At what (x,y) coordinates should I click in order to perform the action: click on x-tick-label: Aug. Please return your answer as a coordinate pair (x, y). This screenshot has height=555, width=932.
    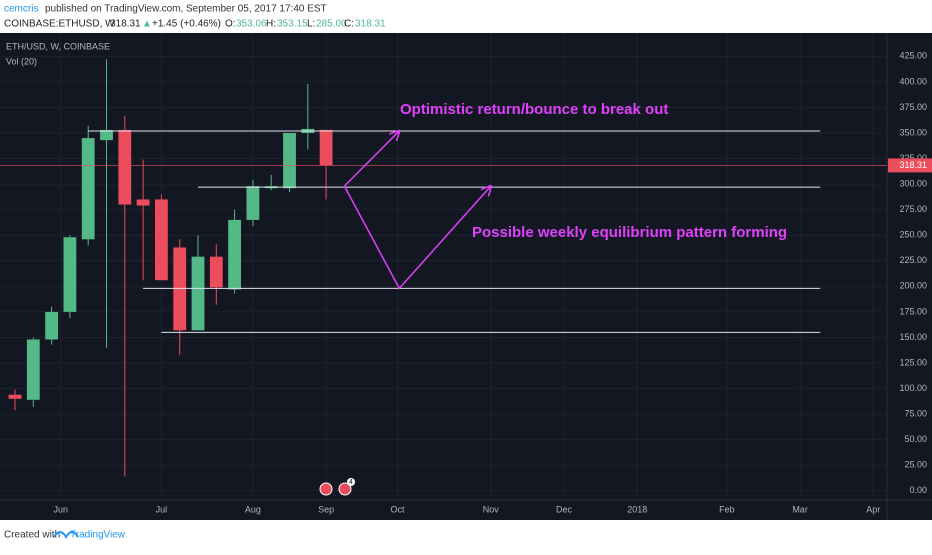
    Looking at the image, I should click on (253, 509).